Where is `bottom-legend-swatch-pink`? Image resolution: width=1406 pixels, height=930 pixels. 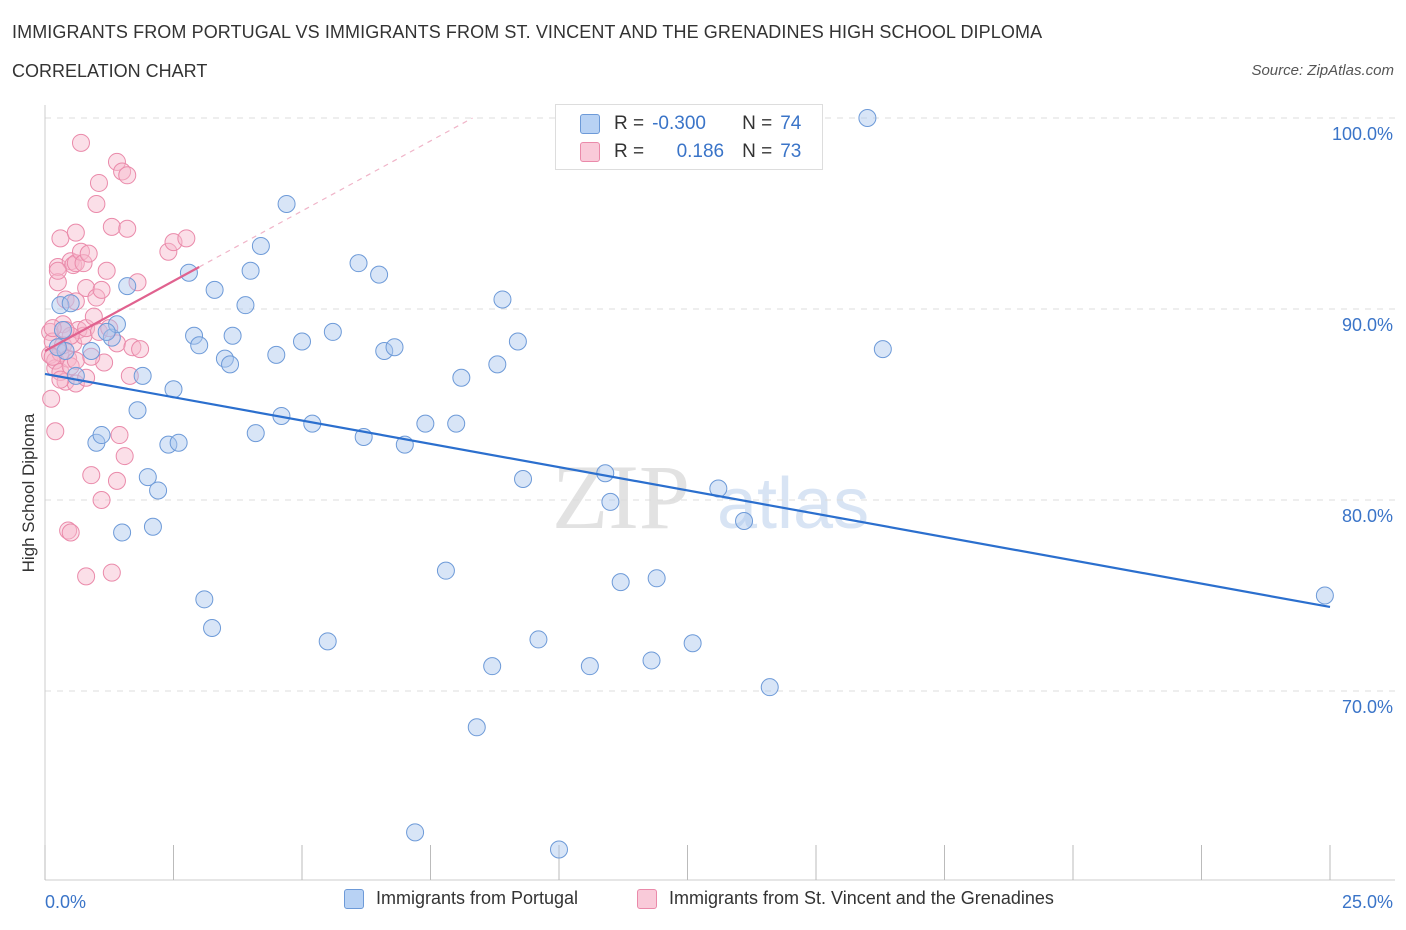
bottom-legend-swatch-pink is located at coordinates (647, 898).